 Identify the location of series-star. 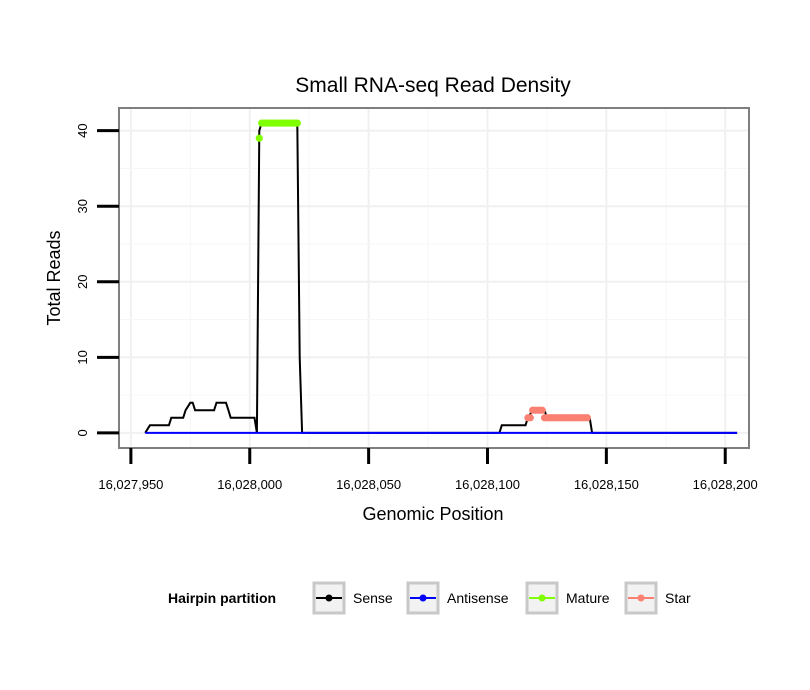
(557, 414).